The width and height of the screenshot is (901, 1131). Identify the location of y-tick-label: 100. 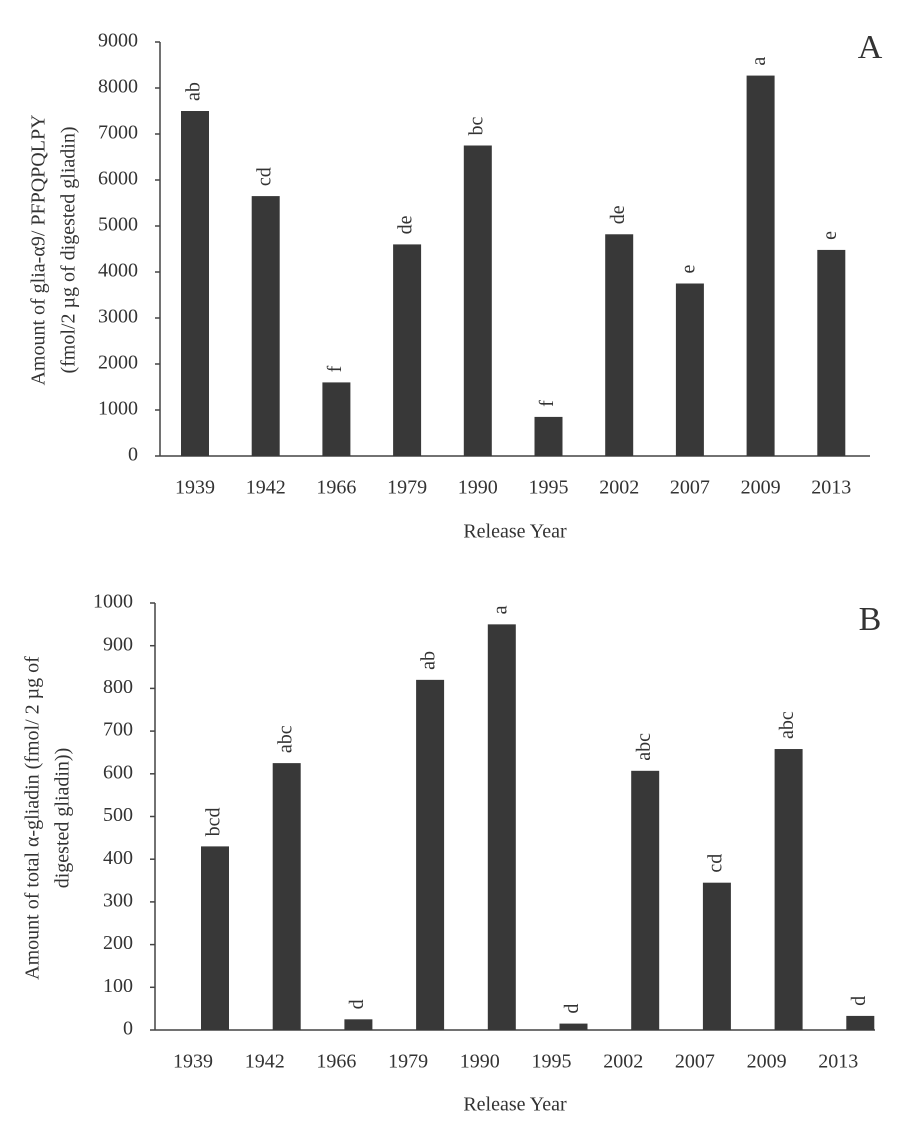
(118, 986).